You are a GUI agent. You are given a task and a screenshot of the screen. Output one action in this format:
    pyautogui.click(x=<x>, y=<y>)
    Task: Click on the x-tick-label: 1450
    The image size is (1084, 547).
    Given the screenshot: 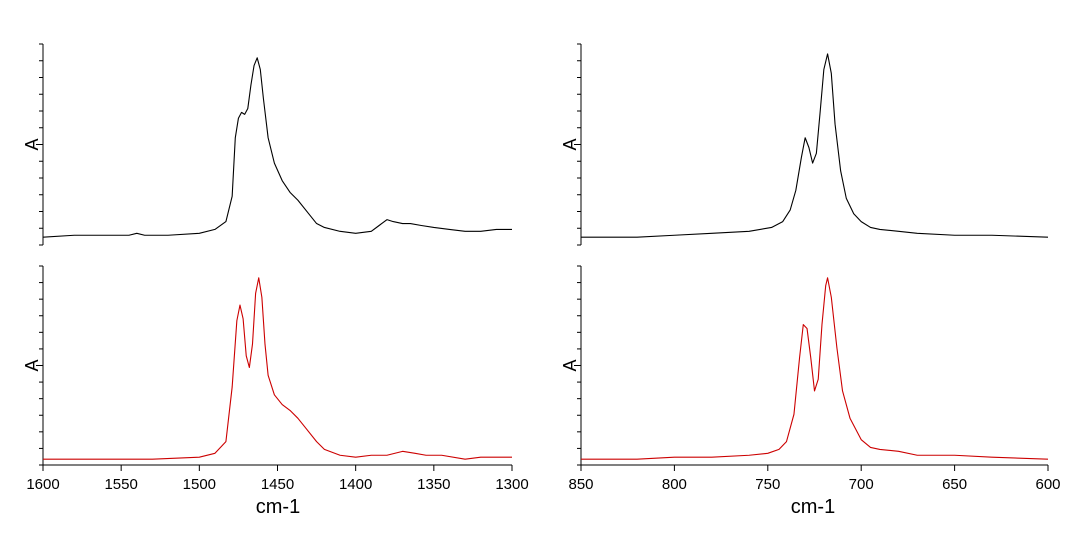 What is the action you would take?
    pyautogui.click(x=277, y=484)
    